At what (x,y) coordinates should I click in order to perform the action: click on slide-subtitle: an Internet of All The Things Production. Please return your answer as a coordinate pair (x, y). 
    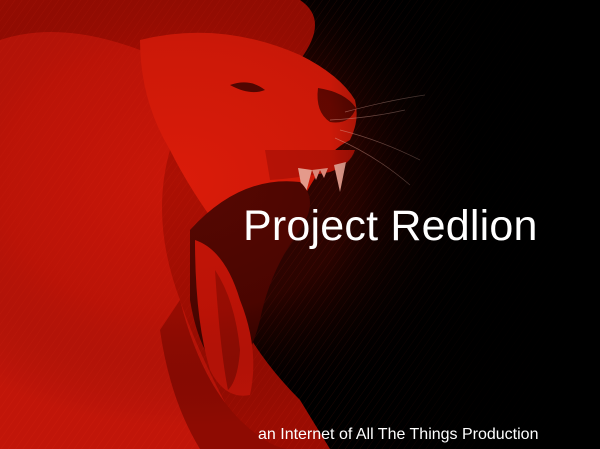
    Looking at the image, I should click on (398, 434).